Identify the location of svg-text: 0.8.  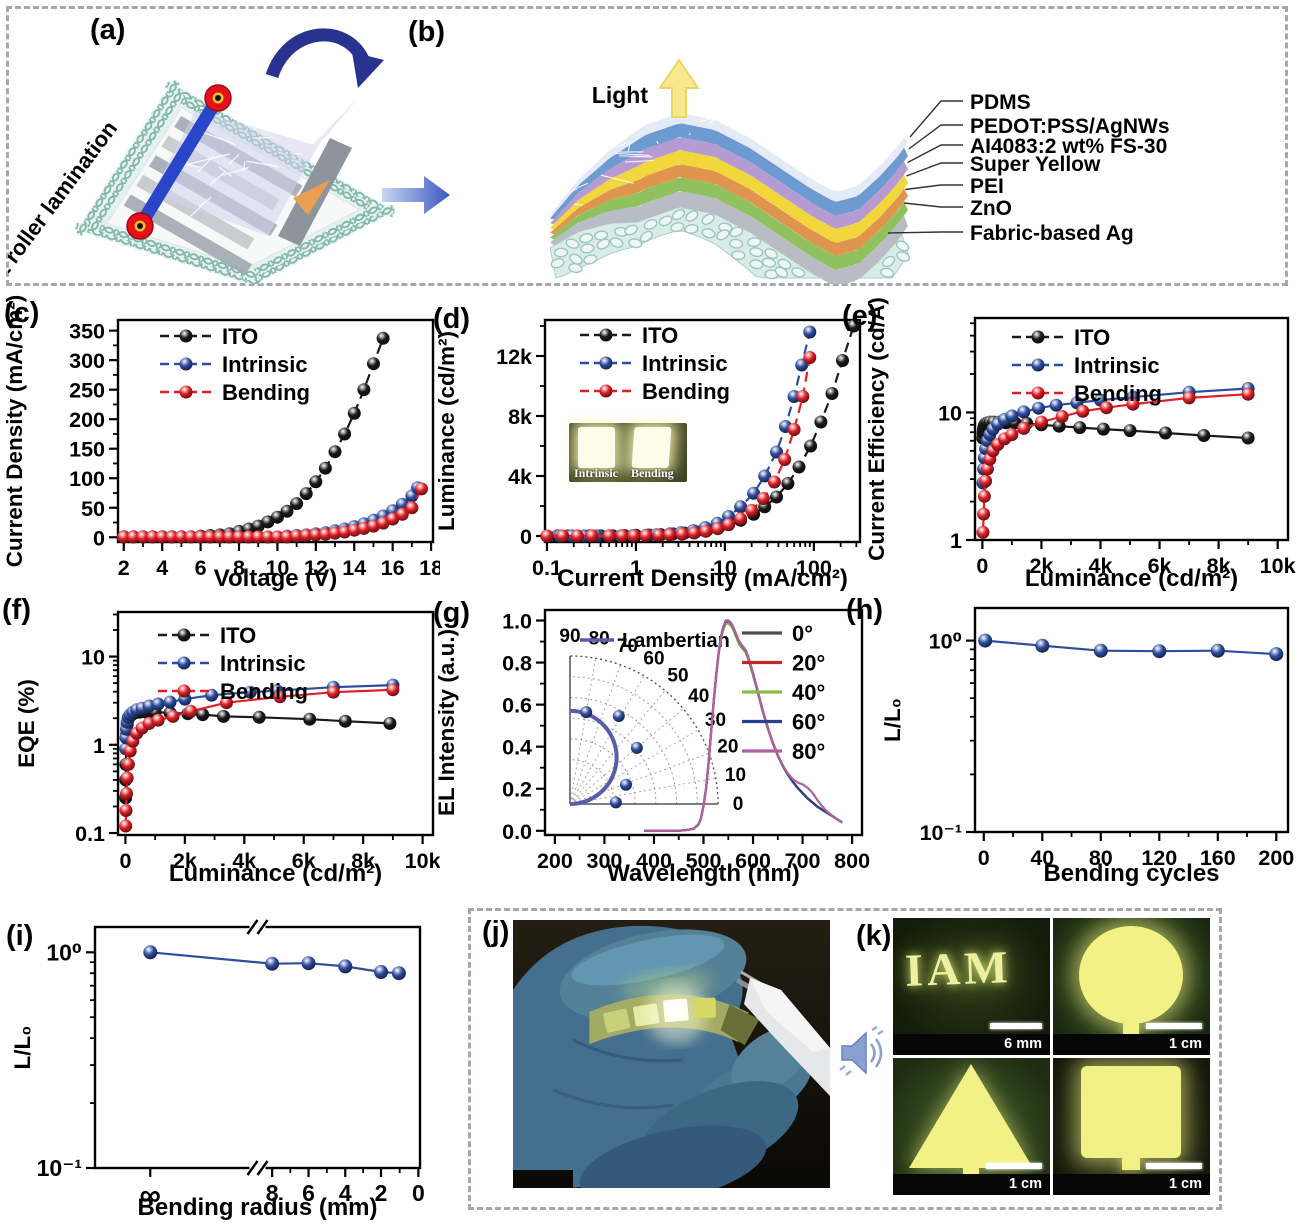
(517, 664).